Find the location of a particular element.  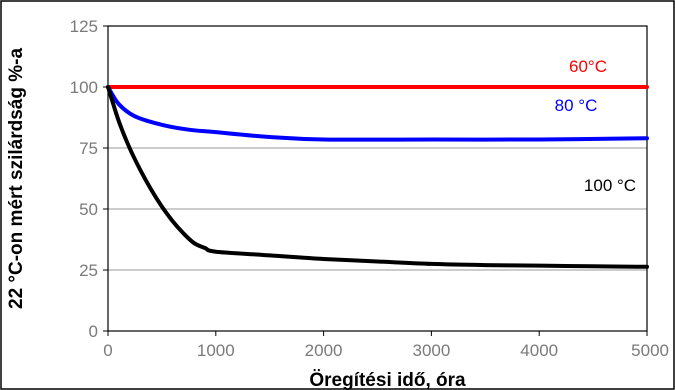

y-tick-label: 25 is located at coordinates (88, 270).